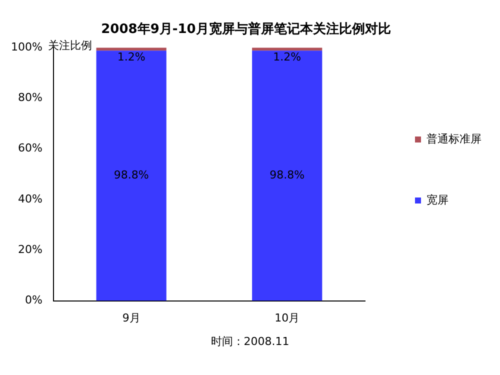 The image size is (500, 375). What do you see at coordinates (30, 249) in the screenshot?
I see `y-tick-label: 20%` at bounding box center [30, 249].